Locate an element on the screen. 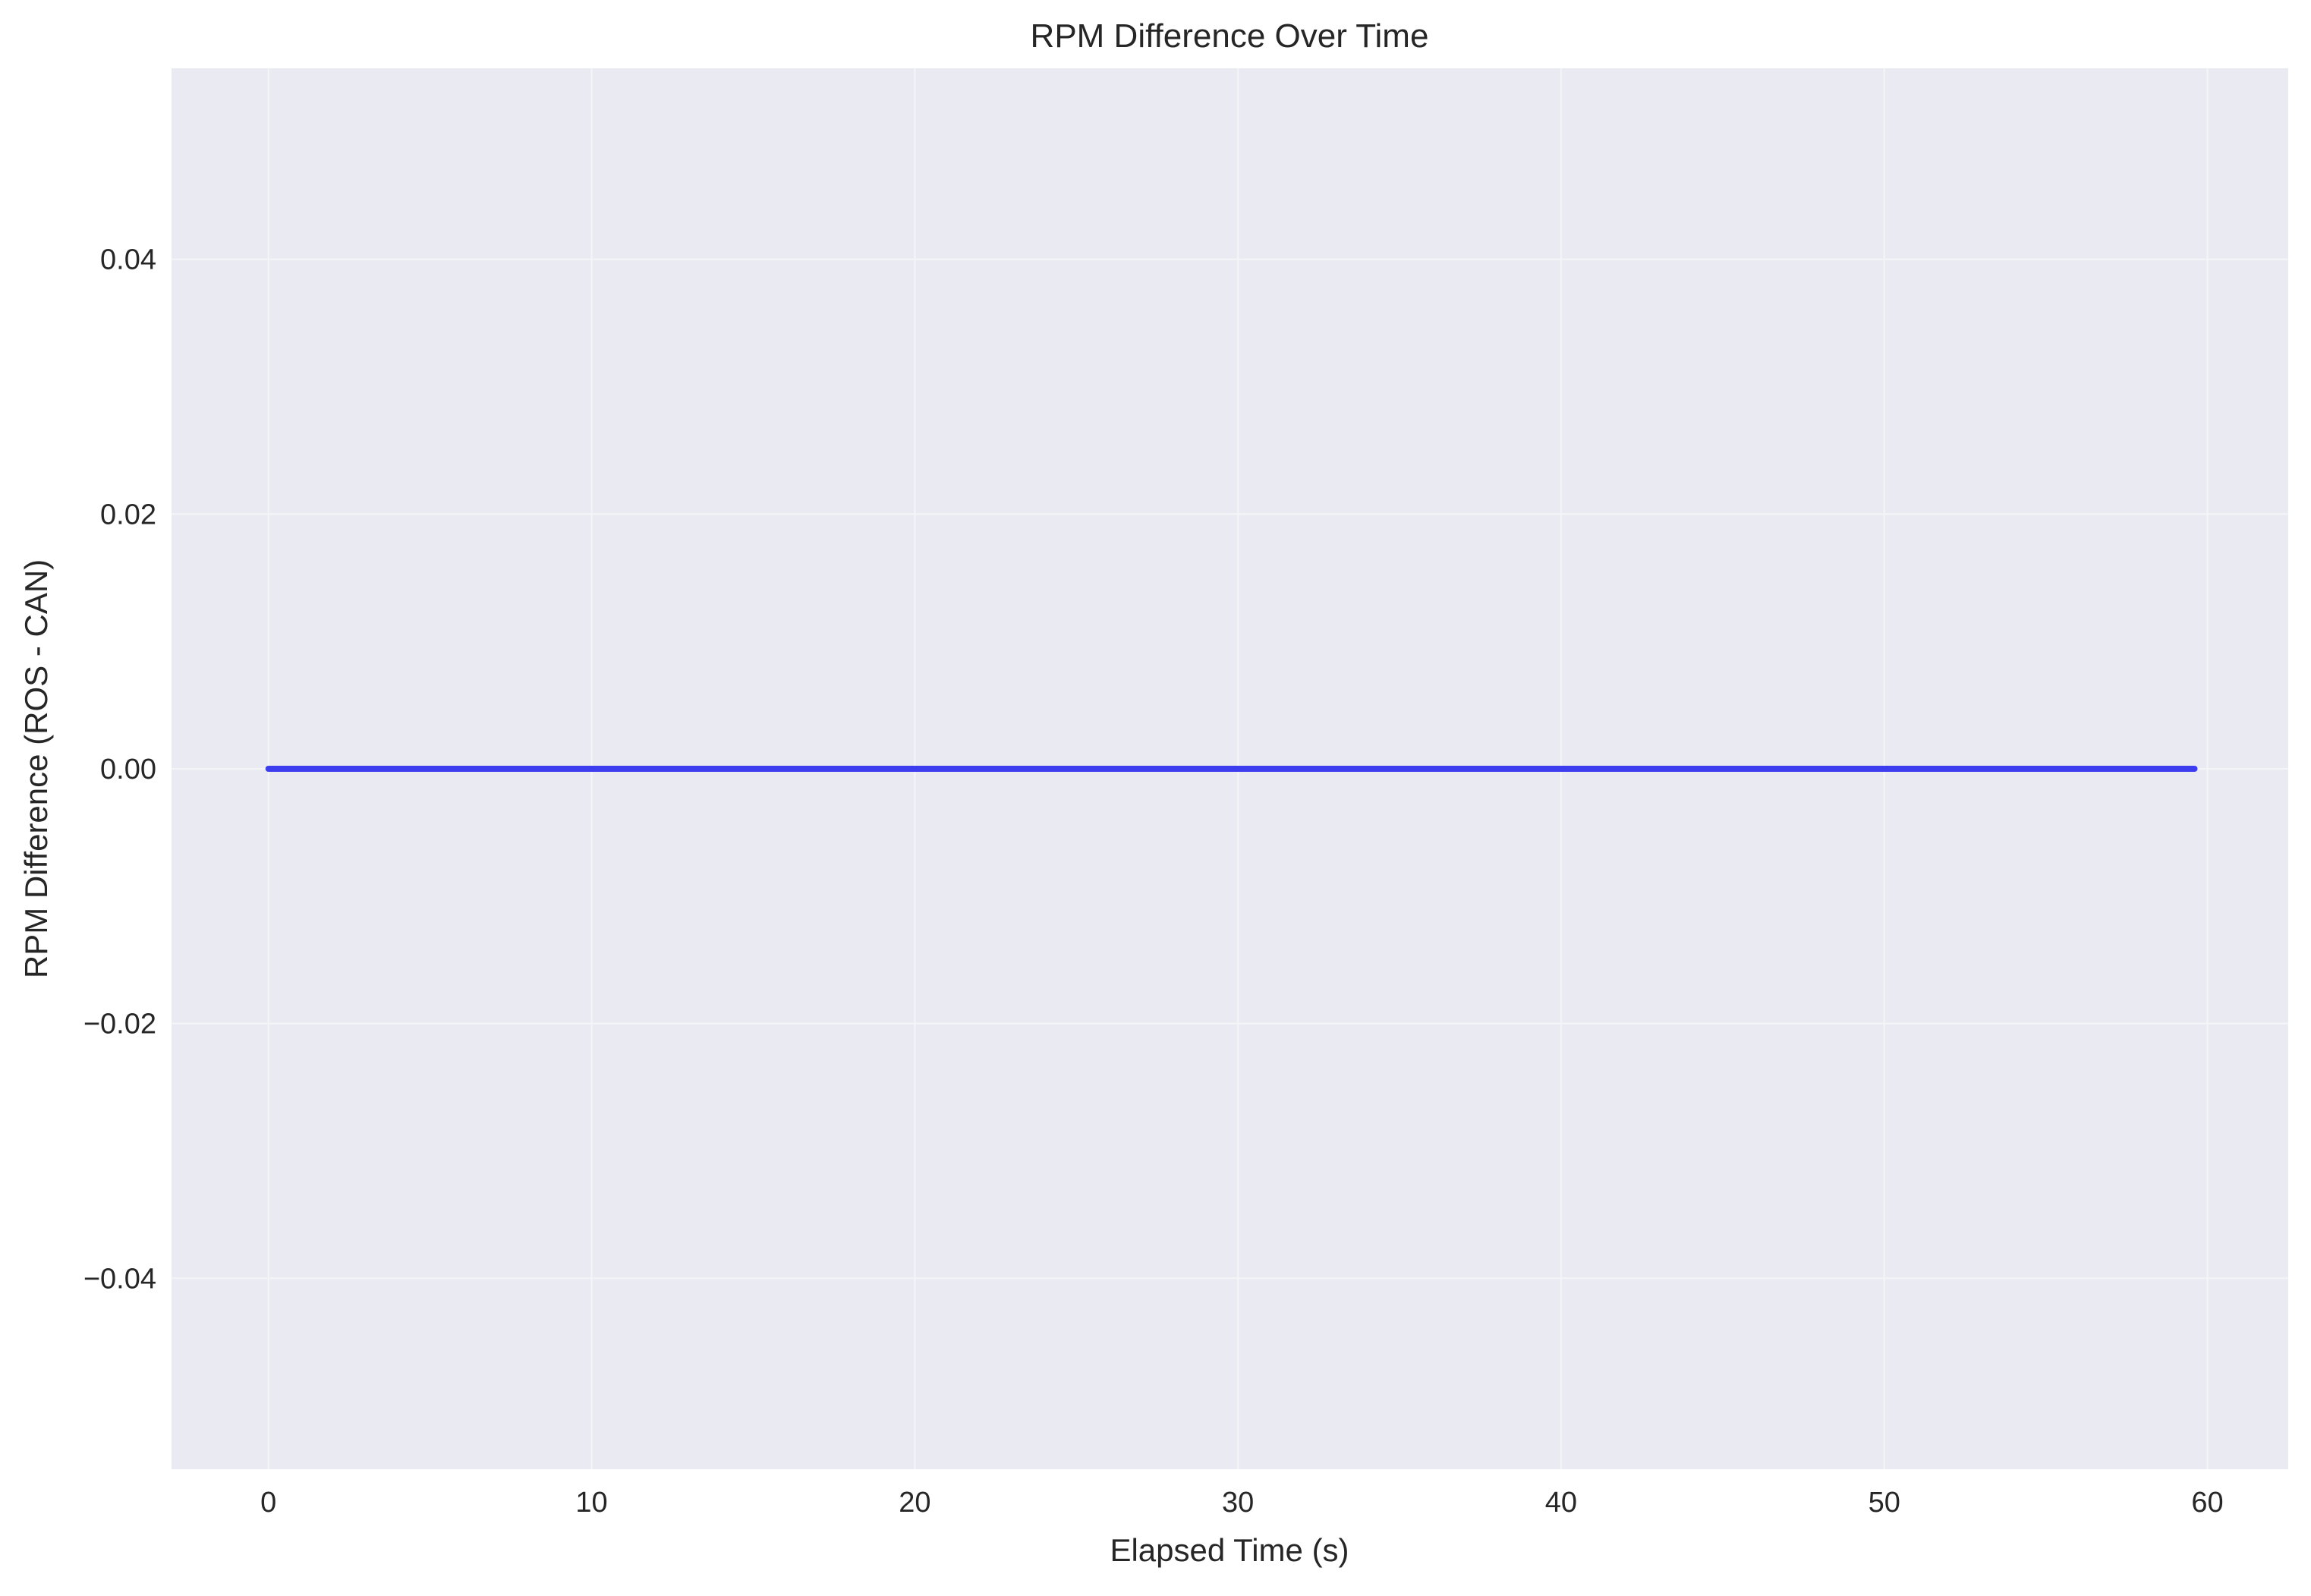  y-tick-label: 0.02 is located at coordinates (128, 515).